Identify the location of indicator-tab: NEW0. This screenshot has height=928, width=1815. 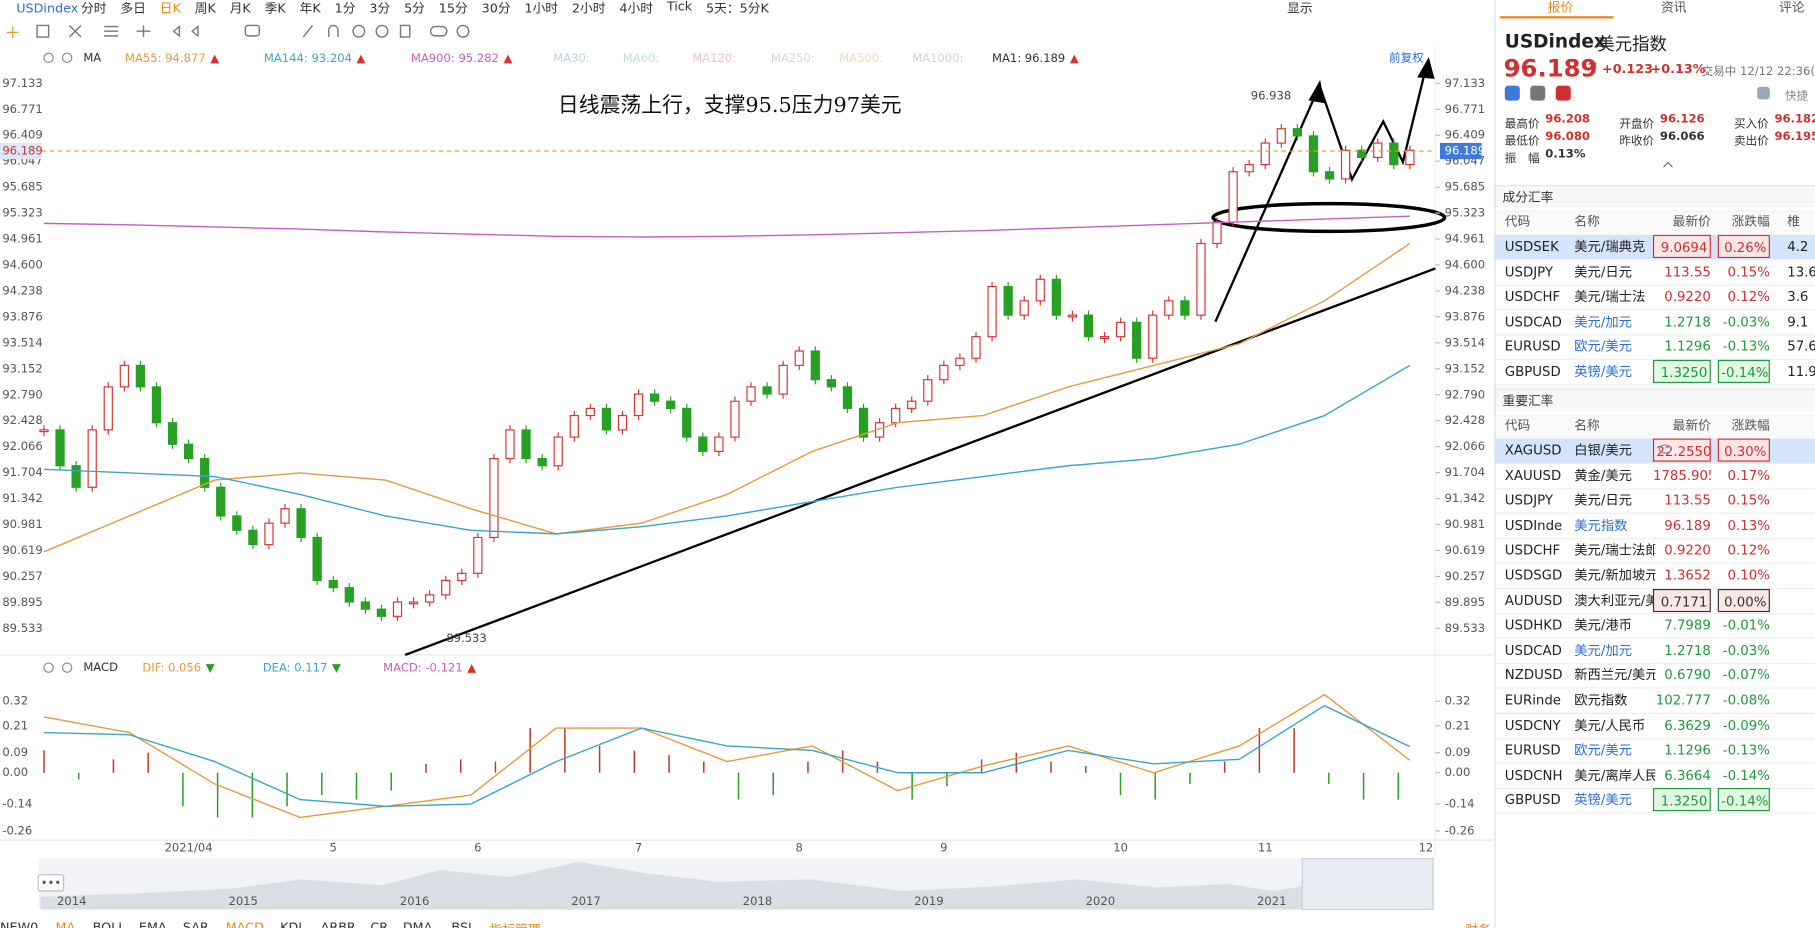
(19, 923).